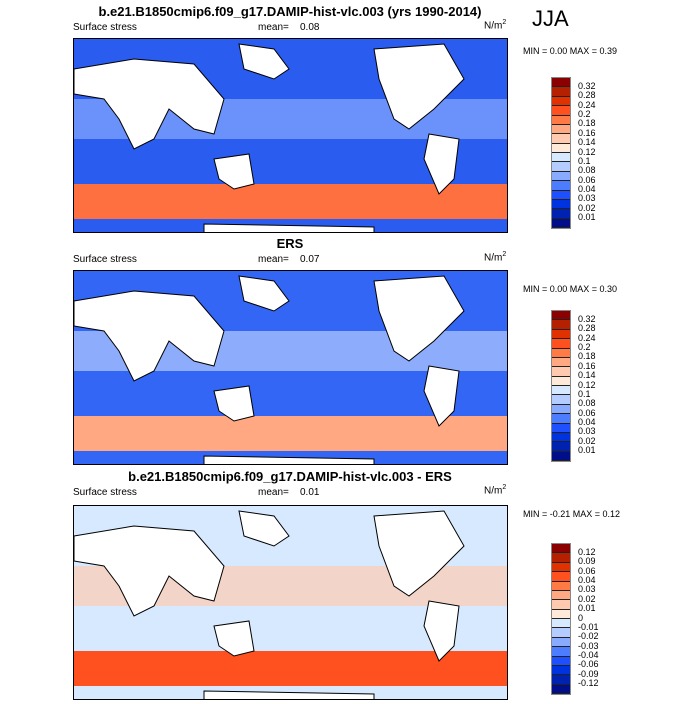 This screenshot has height=704, width=700. Describe the element at coordinates (572, 514) in the screenshot. I see `minmax-label: MIN = -0.21 MAX = 0.12` at that location.